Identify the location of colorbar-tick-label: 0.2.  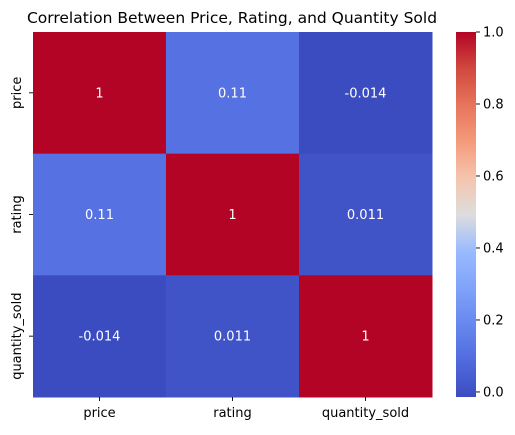
(493, 320).